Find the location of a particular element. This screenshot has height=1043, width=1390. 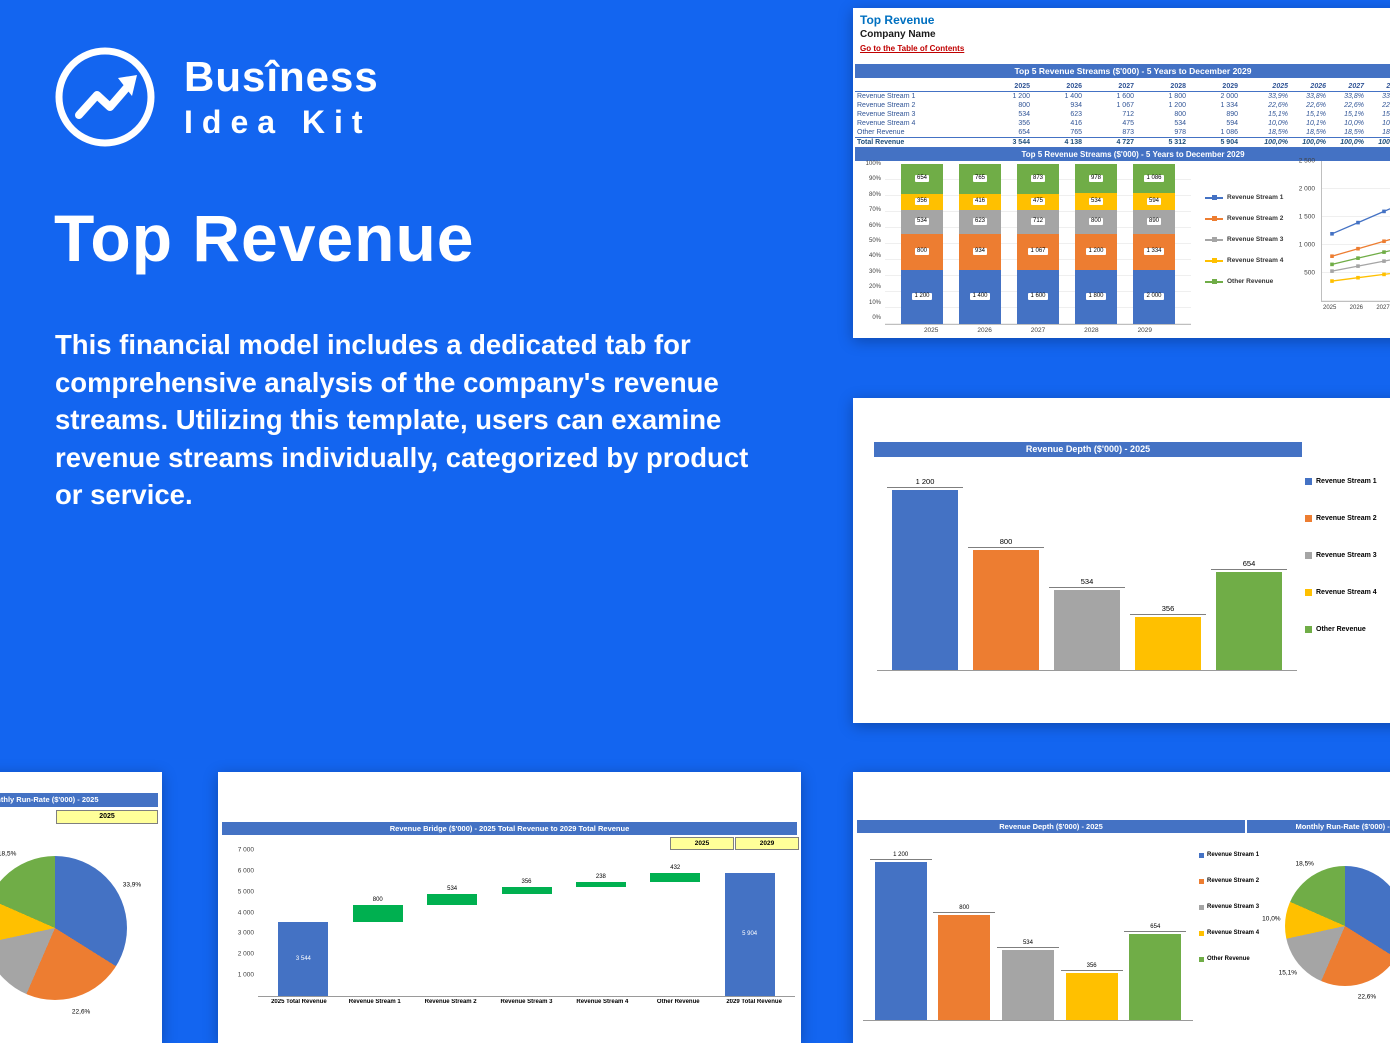

legend-line-marker is located at coordinates (1214, 197).